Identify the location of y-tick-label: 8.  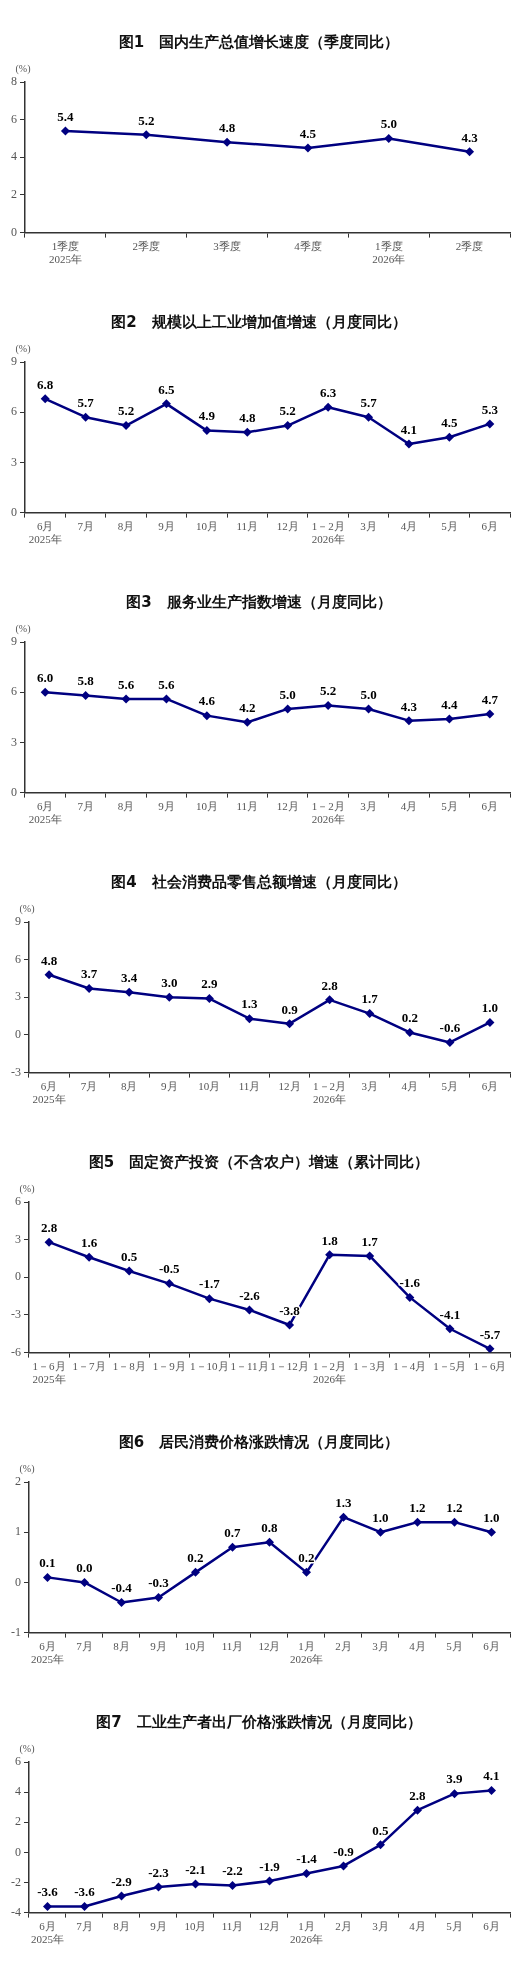
(14, 81).